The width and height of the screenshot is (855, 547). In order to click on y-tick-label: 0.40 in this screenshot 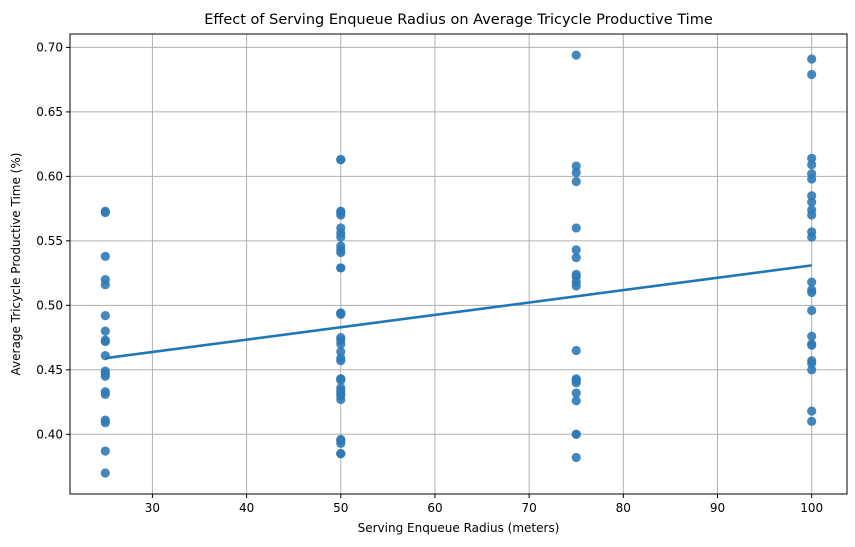, I will do `click(49, 434)`.